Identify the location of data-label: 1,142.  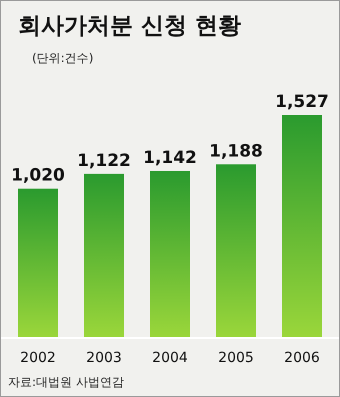
(170, 158).